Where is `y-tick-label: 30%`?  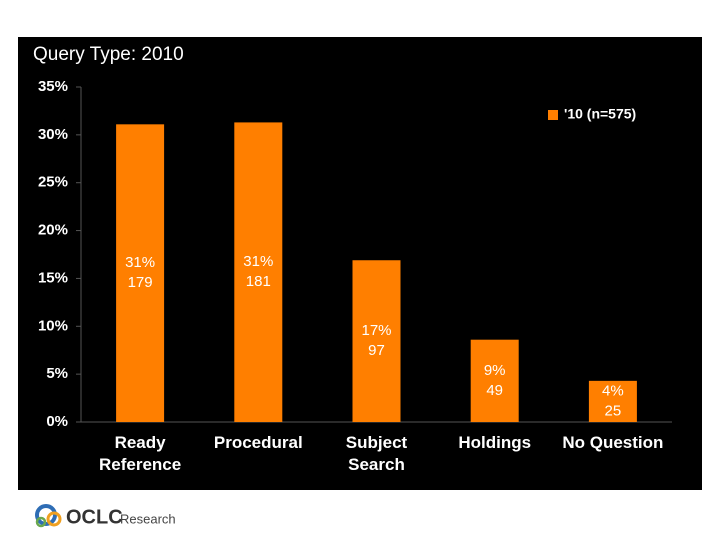 y-tick-label: 30% is located at coordinates (53, 134).